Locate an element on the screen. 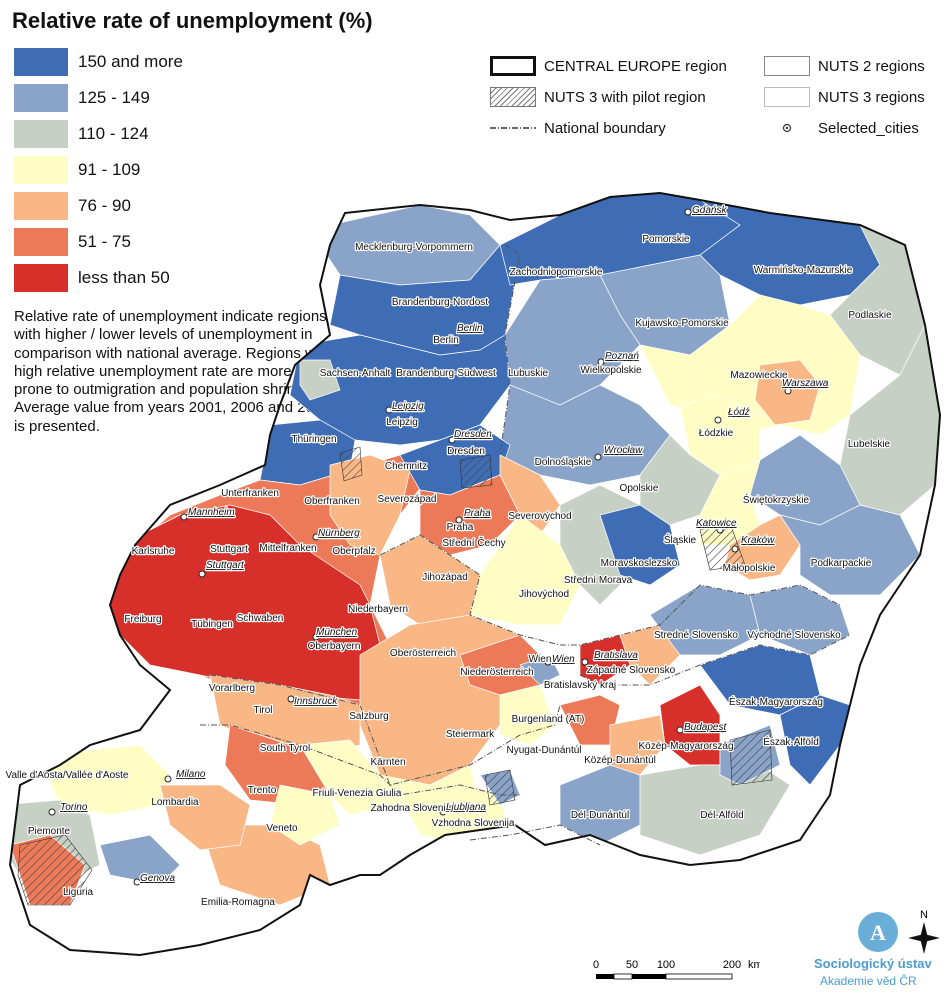  region-label: Tirol is located at coordinates (262, 710).